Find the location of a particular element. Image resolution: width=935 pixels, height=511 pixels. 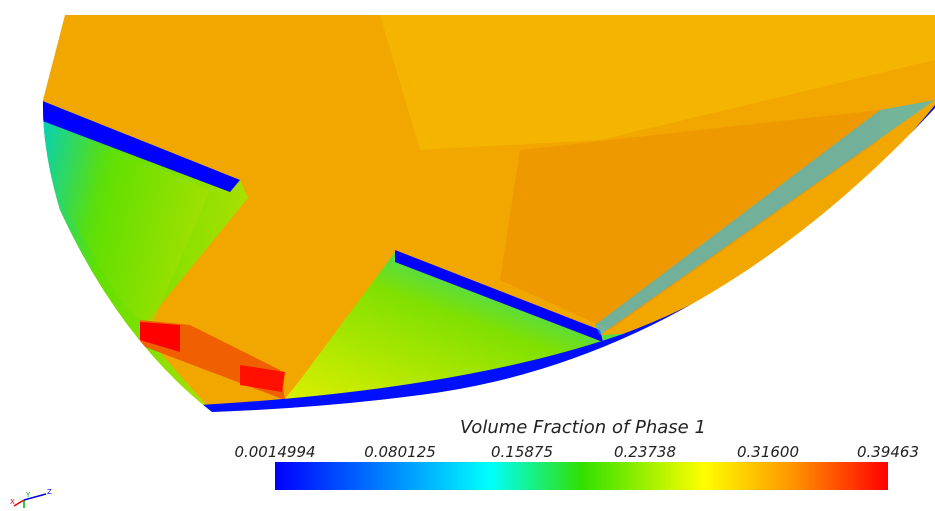

axis-label: Z is located at coordinates (49, 492).